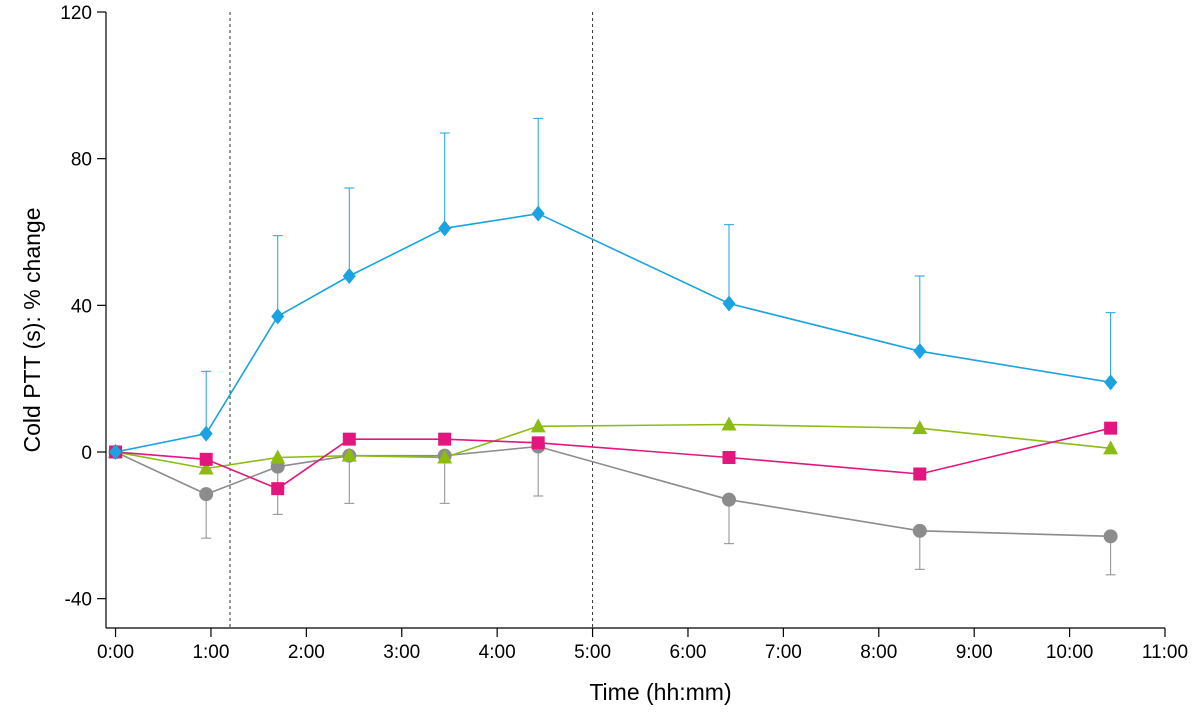 This screenshot has height=724, width=1200. I want to click on x-tick-label: 0:00, so click(115, 652).